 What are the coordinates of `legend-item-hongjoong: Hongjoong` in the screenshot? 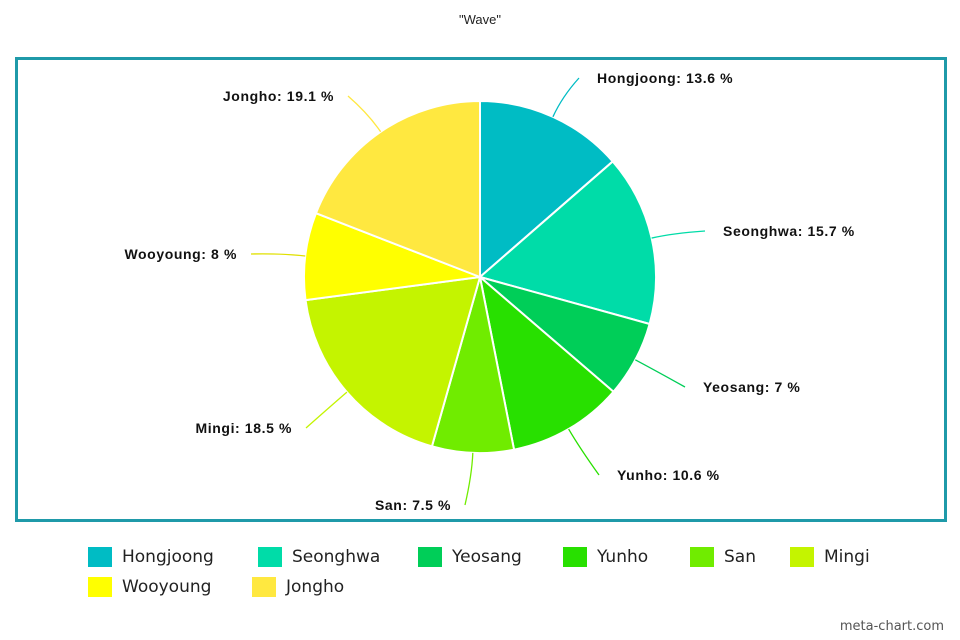 It's located at (151, 557).